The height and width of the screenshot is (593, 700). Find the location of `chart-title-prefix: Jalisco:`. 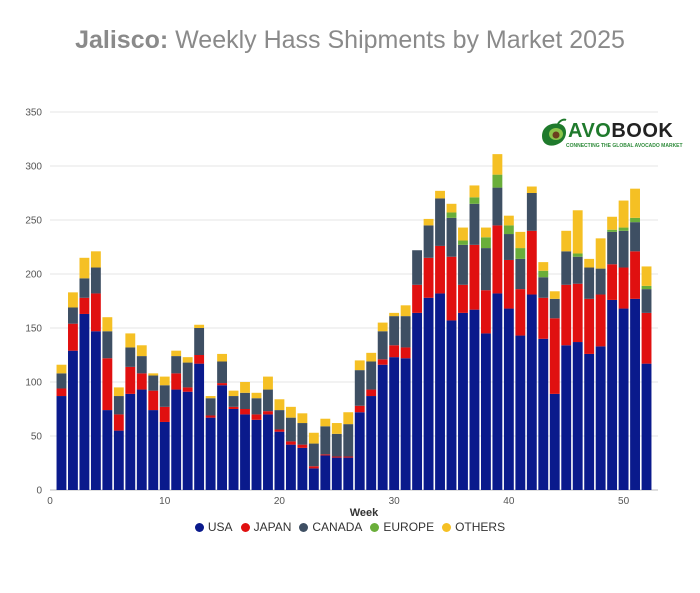

chart-title-prefix: Jalisco: is located at coordinates (122, 40).